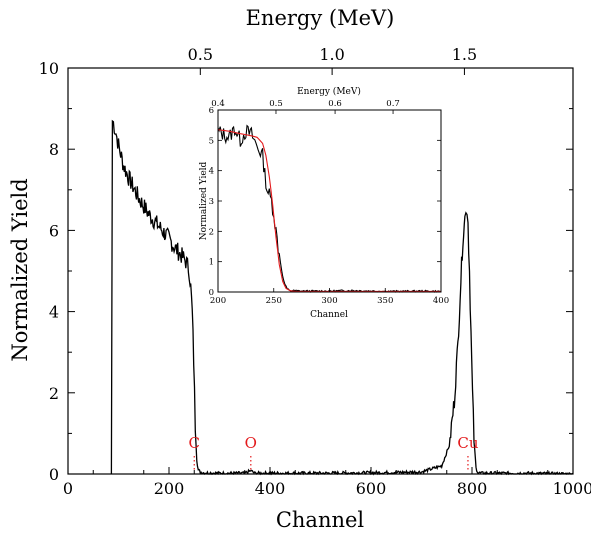 This screenshot has height=533, width=591. I want to click on inset-y-tick-label: 5, so click(211, 141).